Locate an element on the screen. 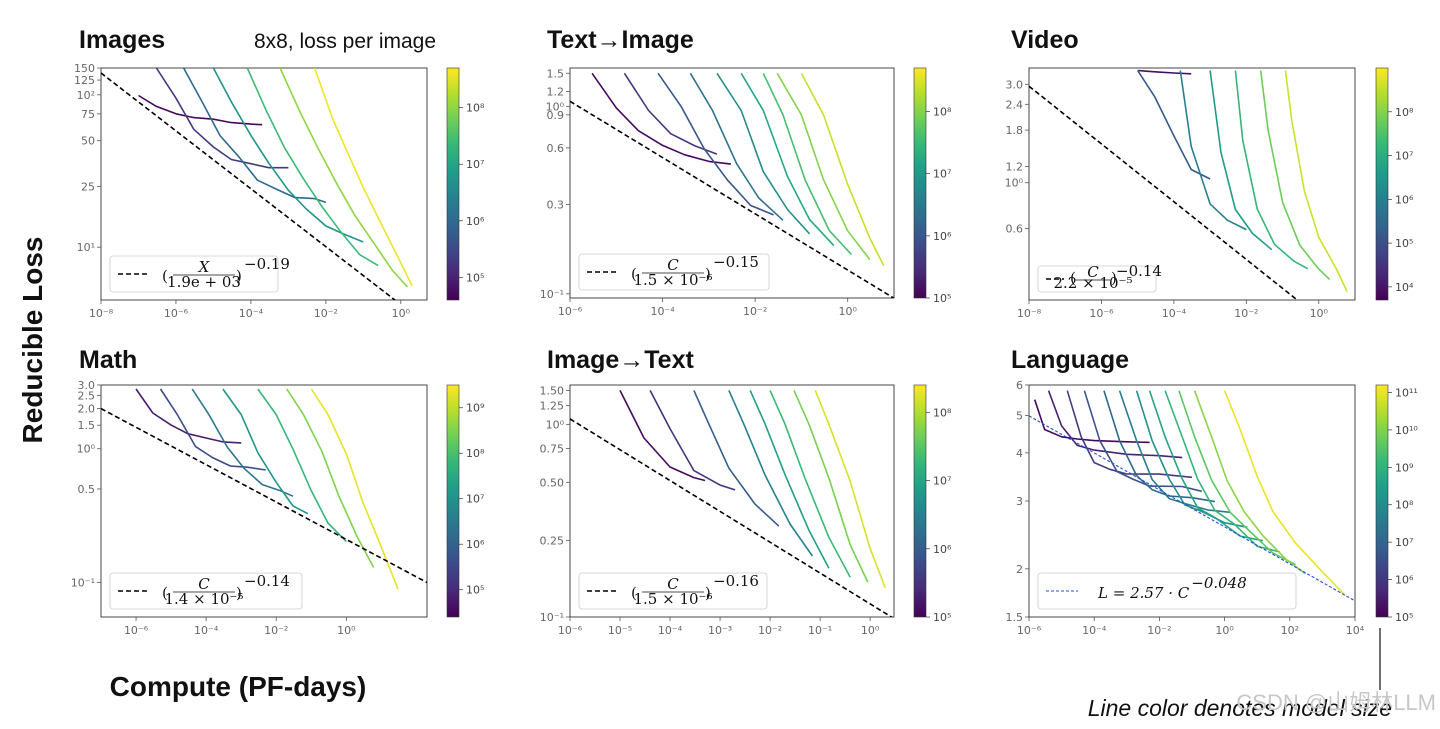 The width and height of the screenshot is (1440, 729). legend-numerator: X is located at coordinates (204, 267).